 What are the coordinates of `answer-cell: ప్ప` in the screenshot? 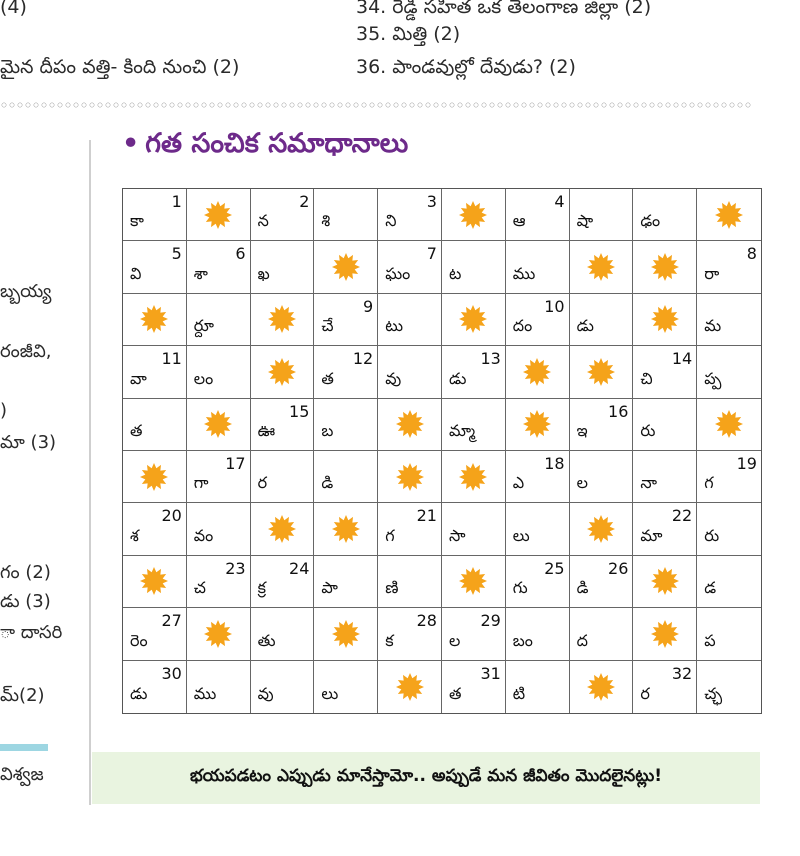 It's located at (729, 372).